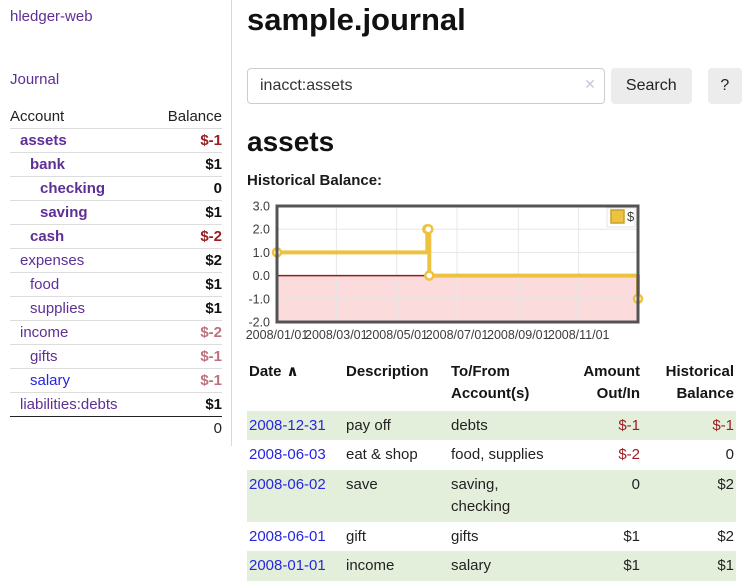 The width and height of the screenshot is (742, 582). I want to click on chart-plot-border, so click(457, 264).